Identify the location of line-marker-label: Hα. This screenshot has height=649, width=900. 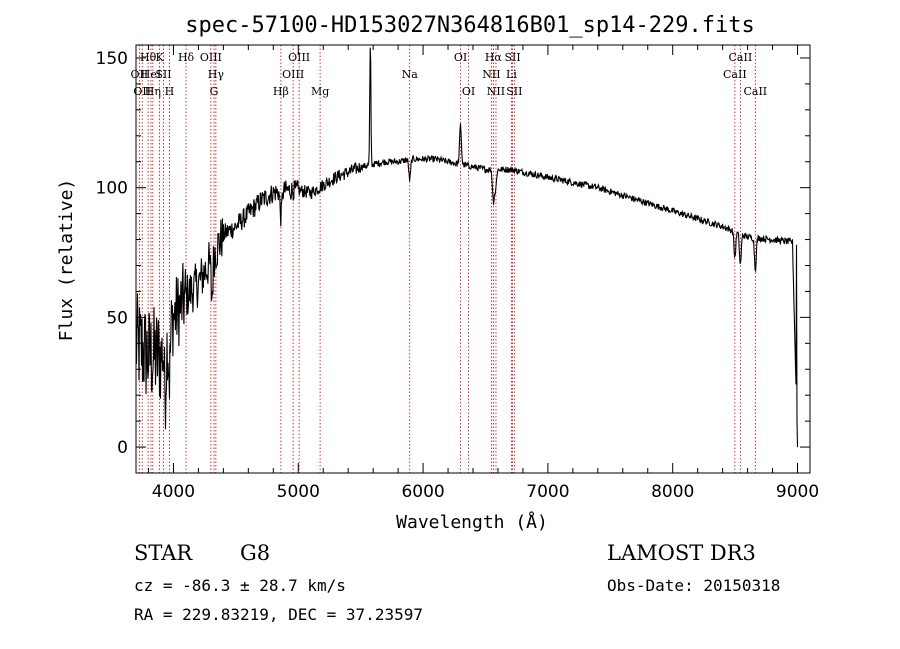
(494, 57).